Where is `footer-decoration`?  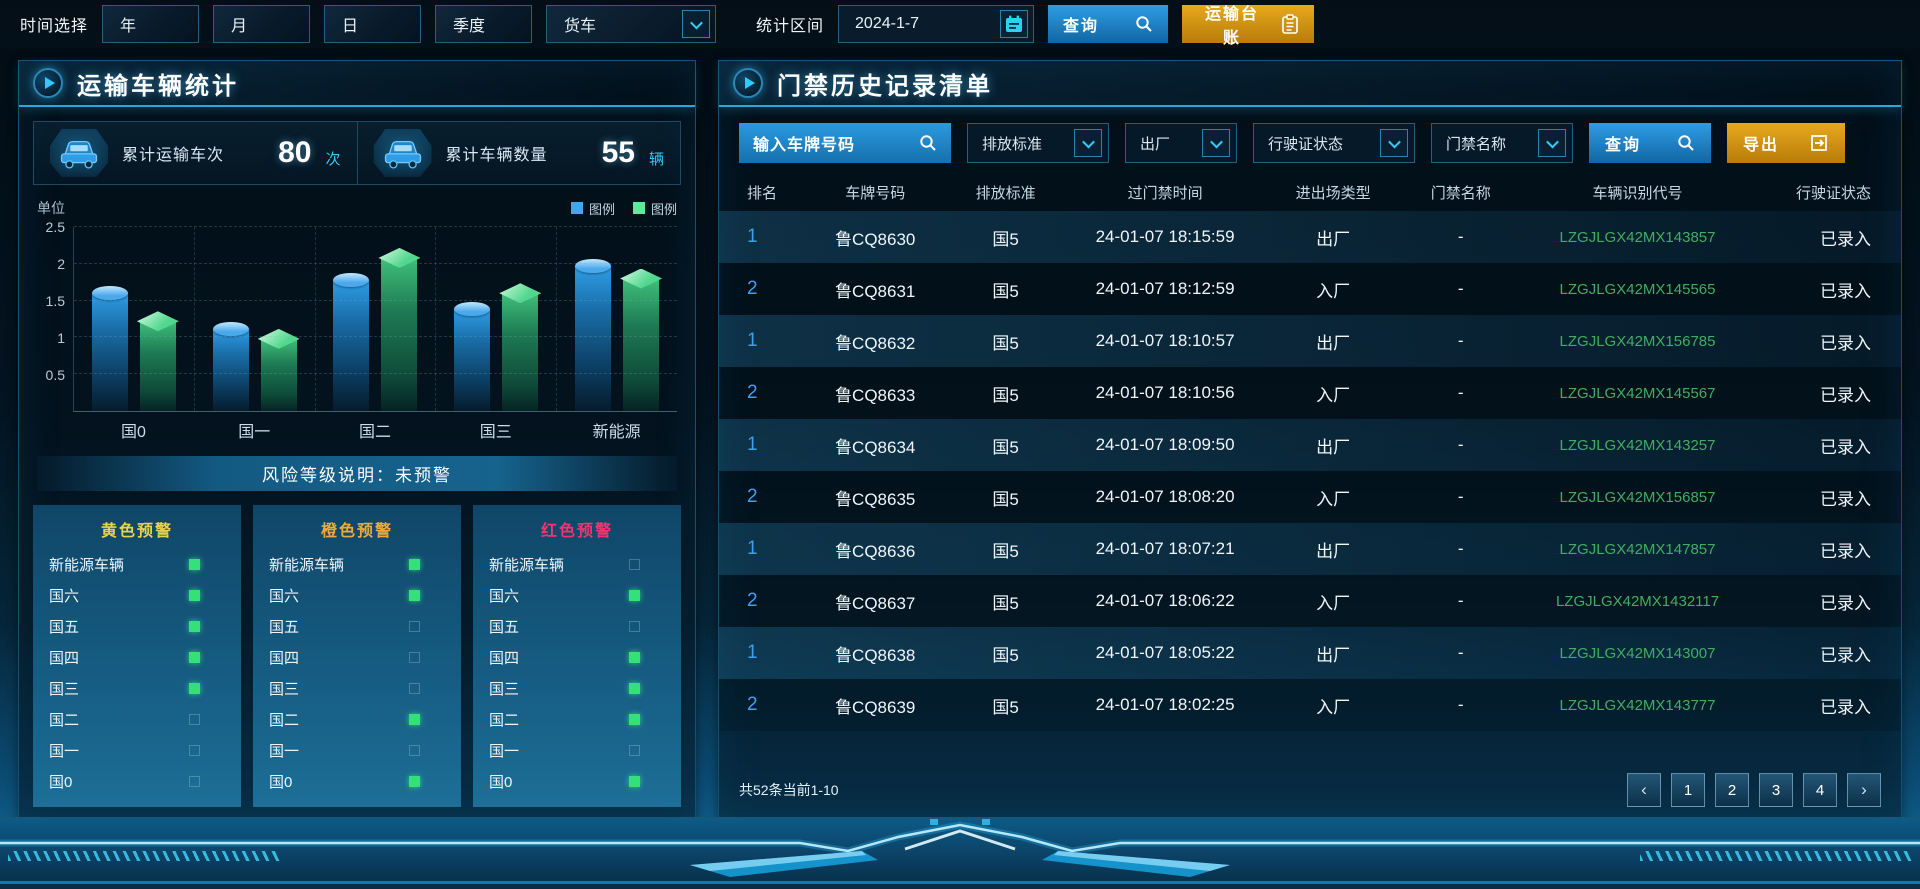
footer-decoration is located at coordinates (960, 853).